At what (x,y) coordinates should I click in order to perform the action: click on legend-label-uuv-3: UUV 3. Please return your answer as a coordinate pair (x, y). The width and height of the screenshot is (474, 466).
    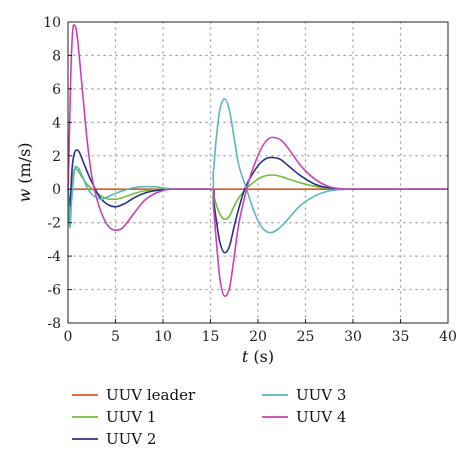
    Looking at the image, I should click on (321, 395).